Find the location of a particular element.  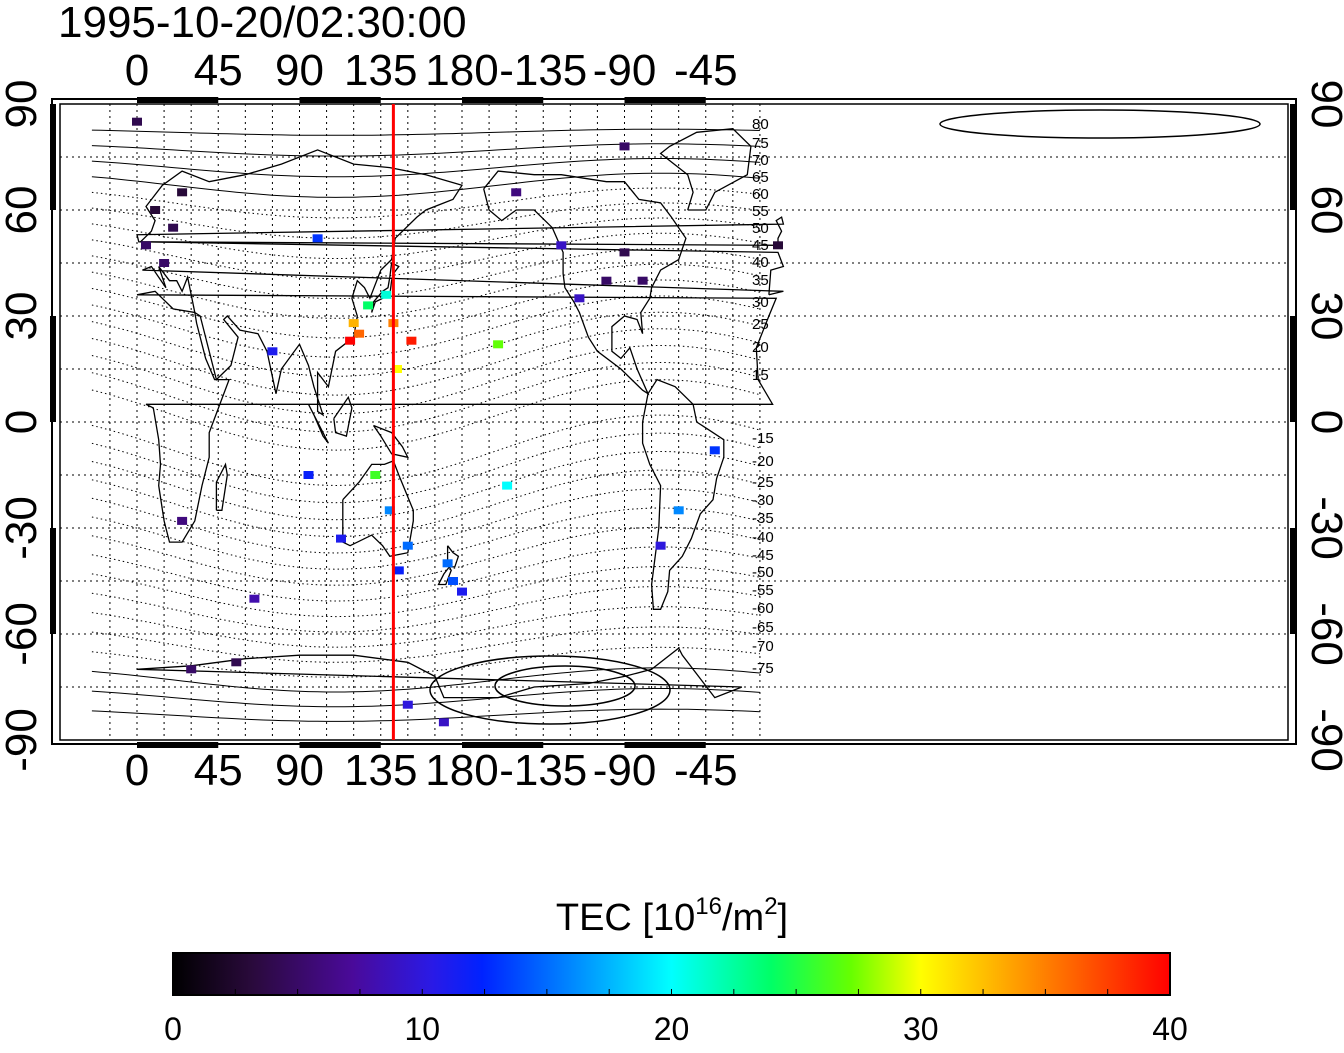

magnetic-lat-label: 70 is located at coordinates (760, 160).